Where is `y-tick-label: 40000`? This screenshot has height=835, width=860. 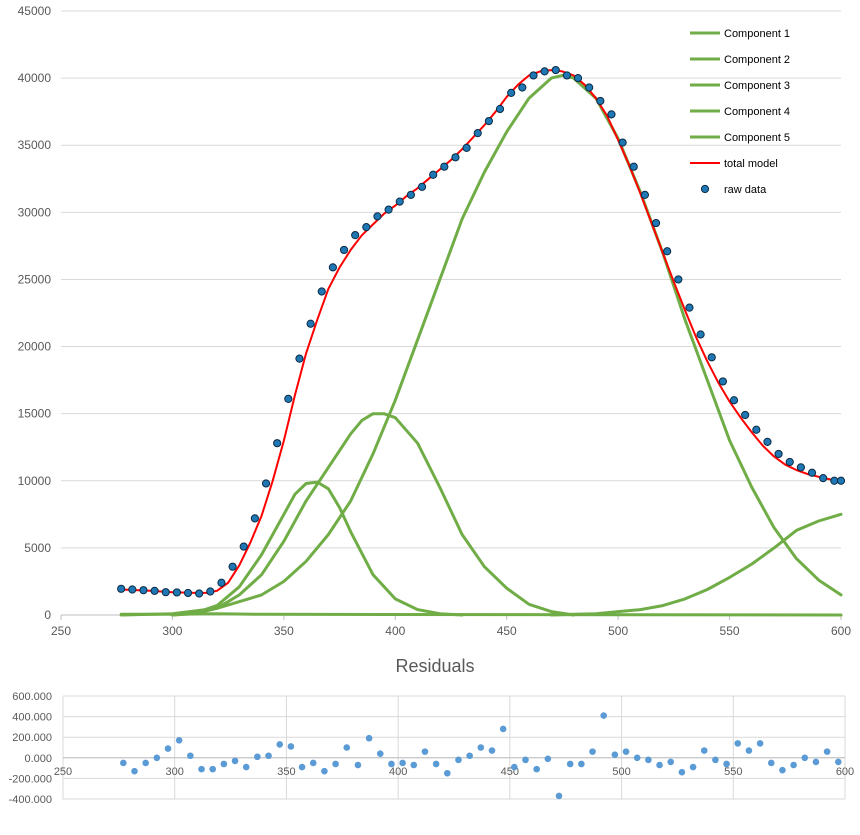
y-tick-label: 40000 is located at coordinates (35, 78).